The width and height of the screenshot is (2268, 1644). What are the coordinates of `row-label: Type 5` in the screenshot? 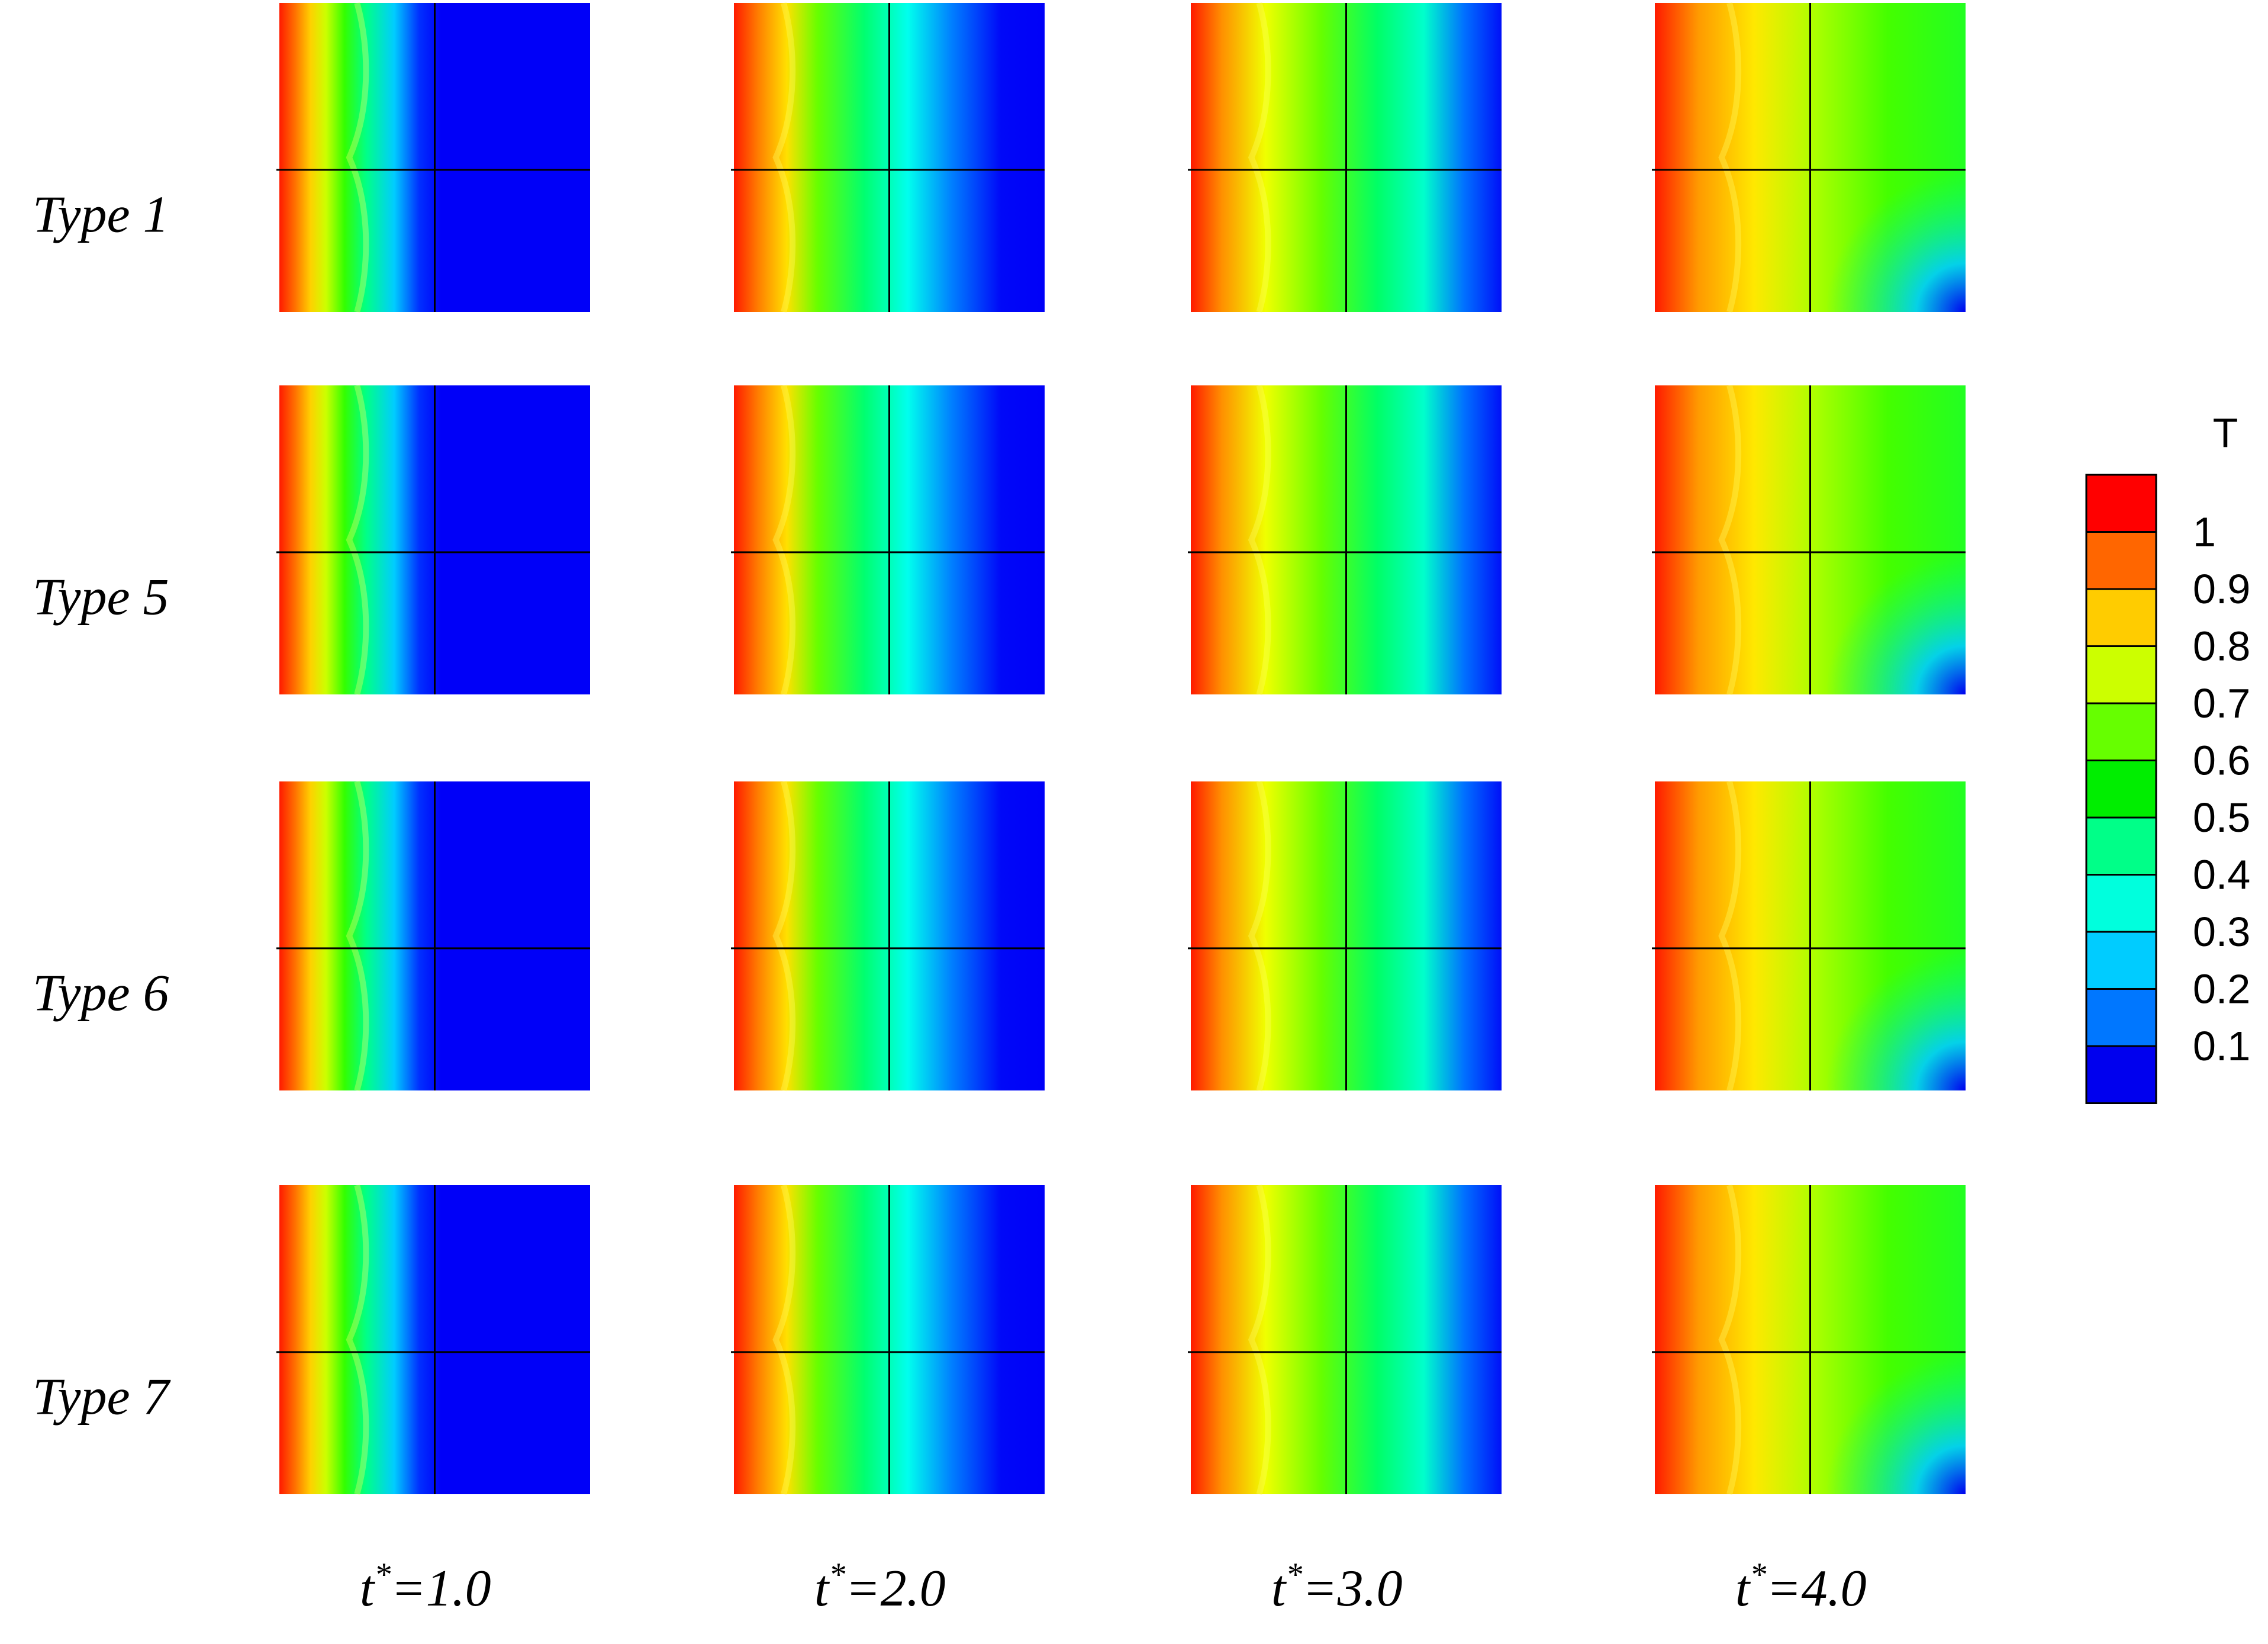 It's located at (101, 597).